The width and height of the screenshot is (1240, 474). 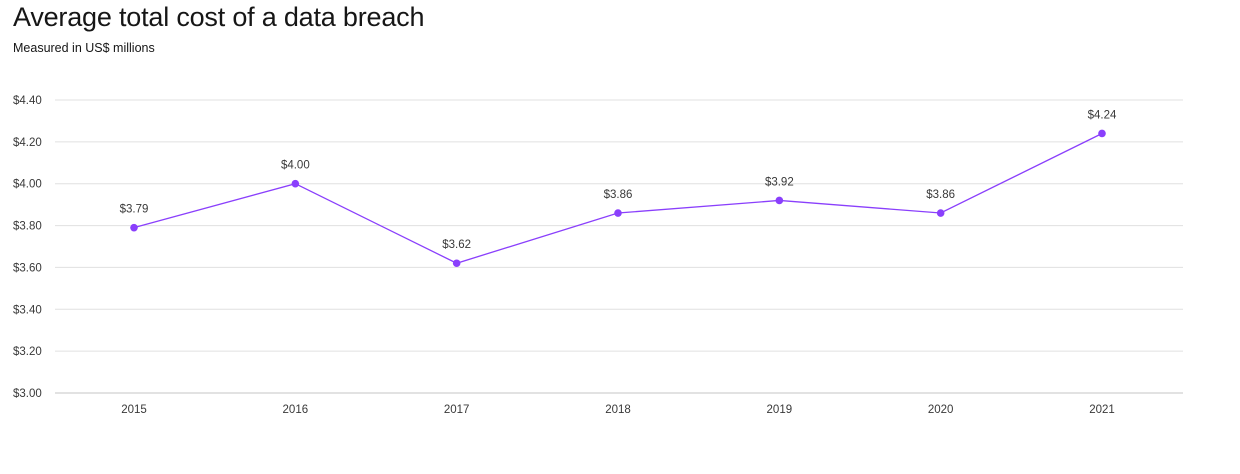 What do you see at coordinates (27, 185) in the screenshot?
I see `y-tick-label: $4.00` at bounding box center [27, 185].